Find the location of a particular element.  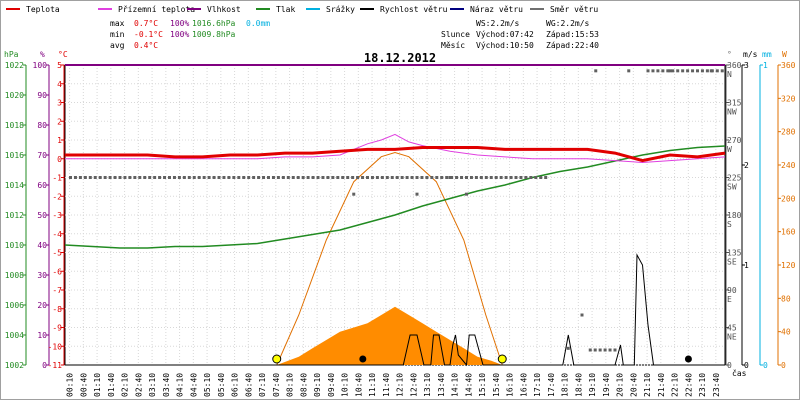

x-tick-label: 12:10 is located at coordinates (400, 385).